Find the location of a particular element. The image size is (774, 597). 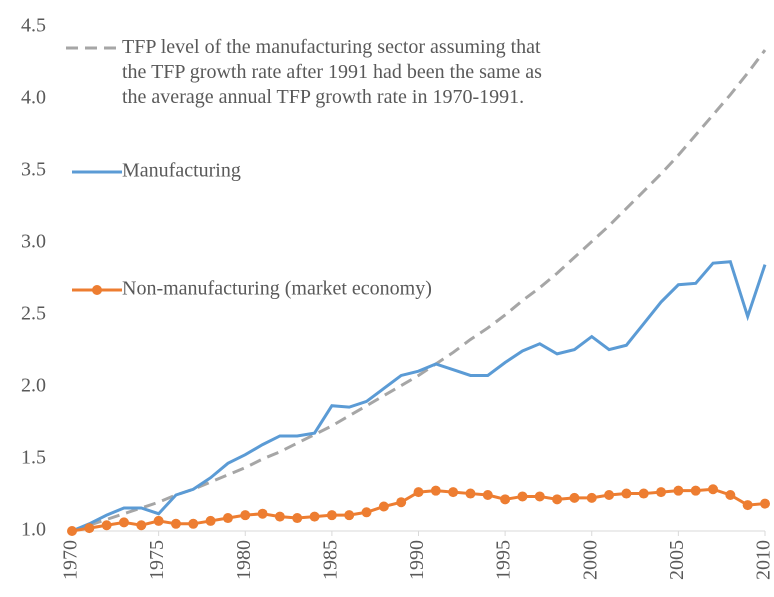

x-tick-label: 2010 is located at coordinates (763, 560).